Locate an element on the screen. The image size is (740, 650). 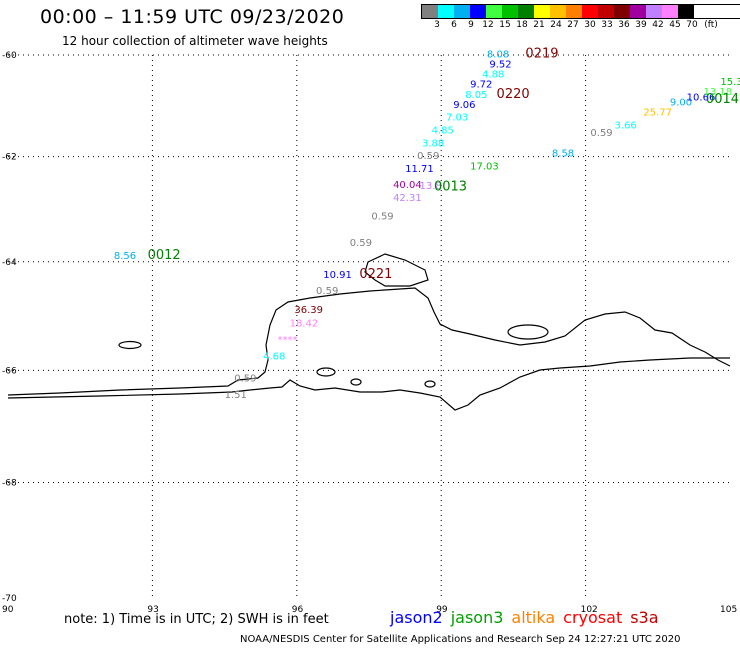
swh-label: 36.39 is located at coordinates (308, 310).